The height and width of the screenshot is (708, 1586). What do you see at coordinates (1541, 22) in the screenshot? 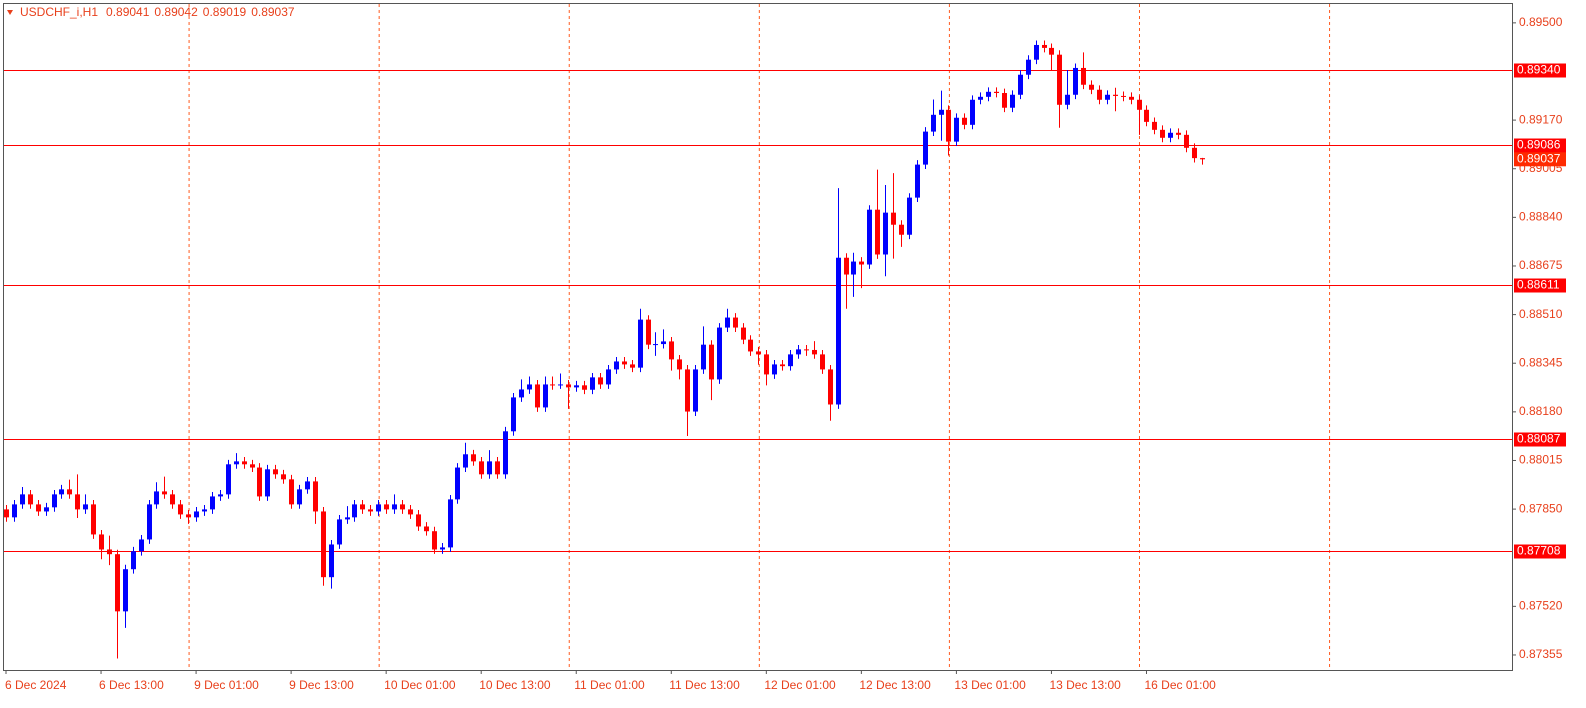
I see `y-tick-label: 0.89500` at bounding box center [1541, 22].